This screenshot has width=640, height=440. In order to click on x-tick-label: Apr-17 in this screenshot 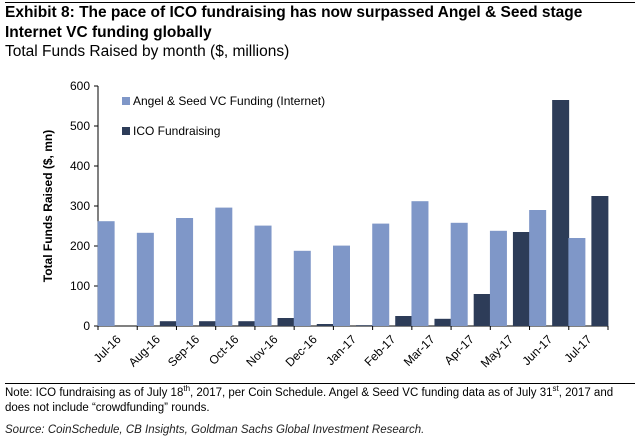, I will do `click(459, 350)`.